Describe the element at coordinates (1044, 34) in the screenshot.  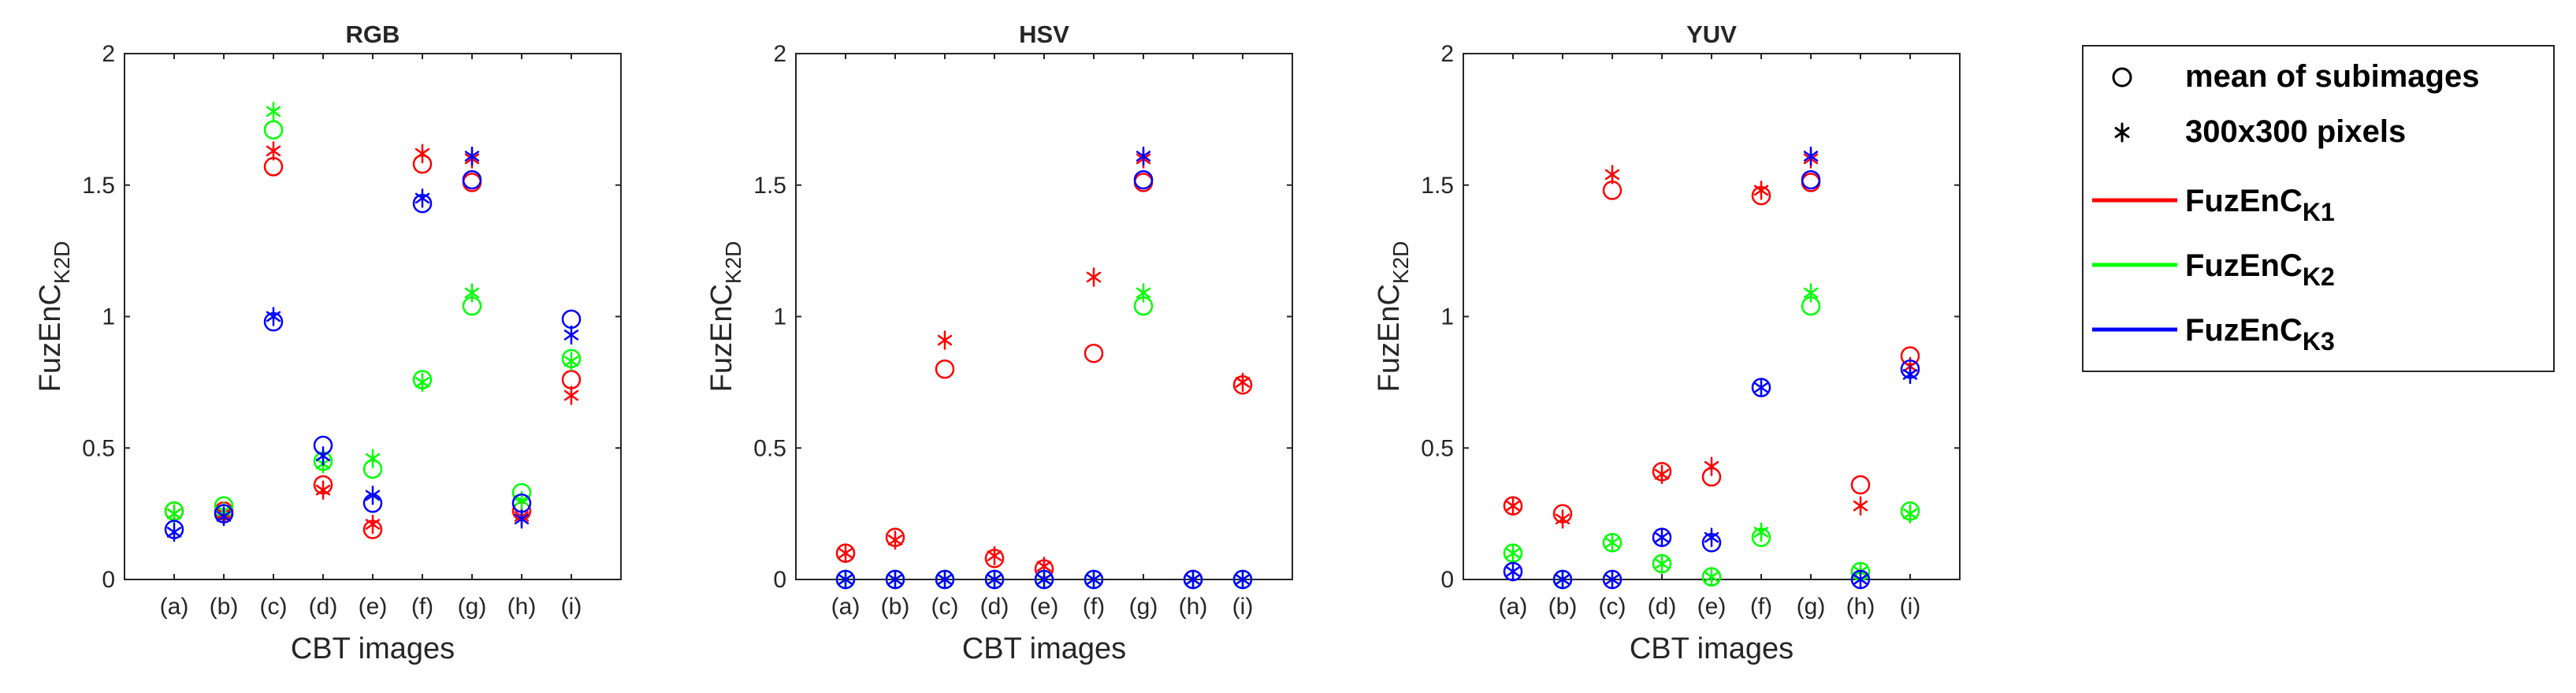
I see `chart-title: HSV` at that location.